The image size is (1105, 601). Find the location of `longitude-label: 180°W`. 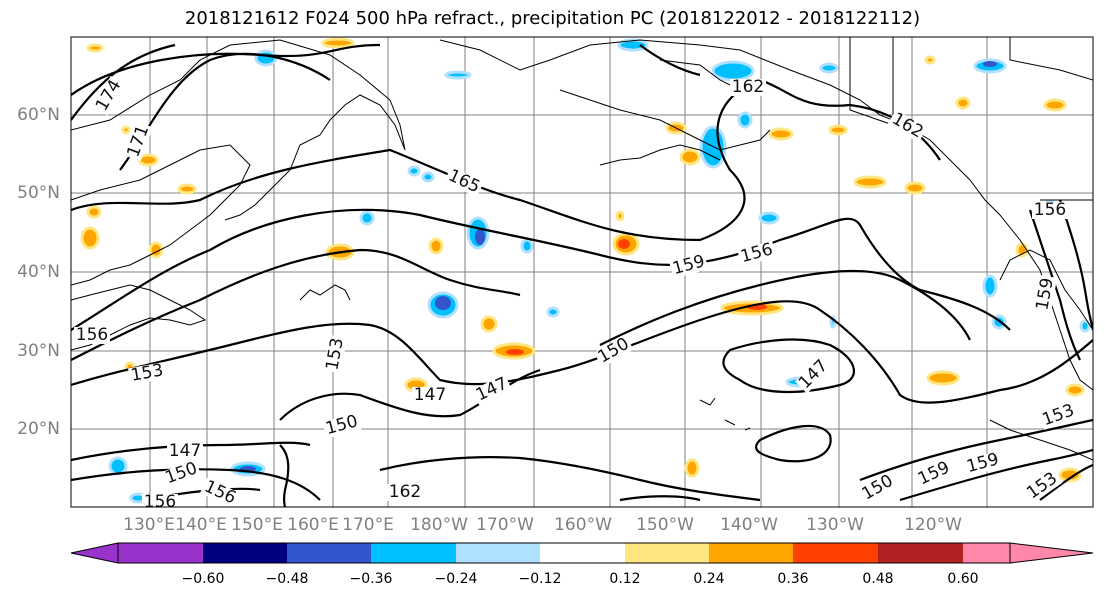

longitude-label: 180°W is located at coordinates (439, 525).